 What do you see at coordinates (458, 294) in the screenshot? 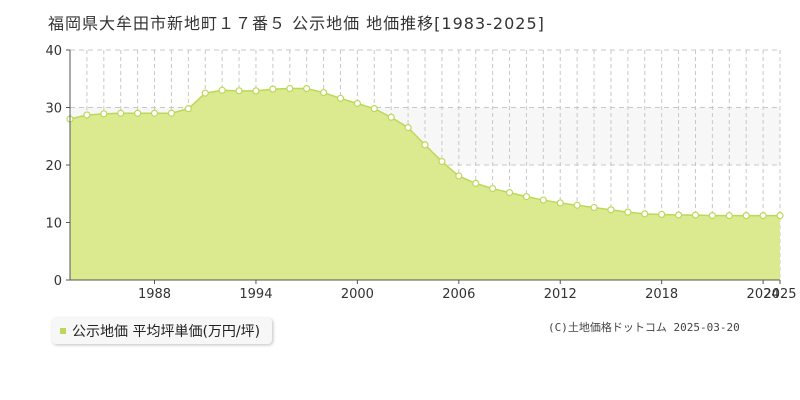
I see `x-tick-label: 2006` at bounding box center [458, 294].